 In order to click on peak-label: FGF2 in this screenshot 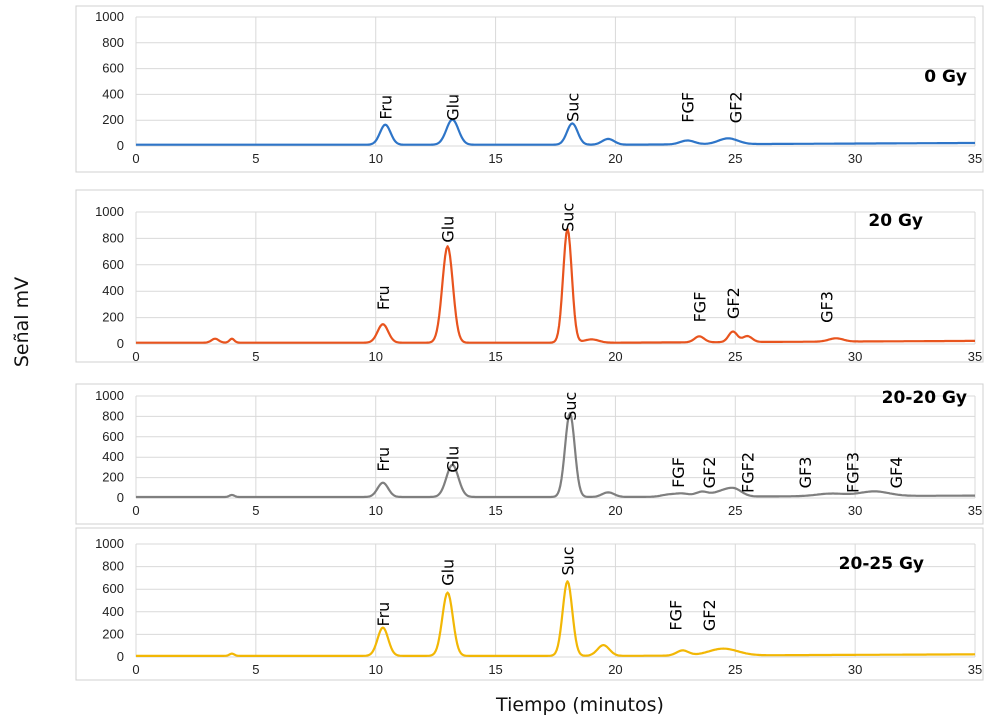, I will do `click(747, 472)`.